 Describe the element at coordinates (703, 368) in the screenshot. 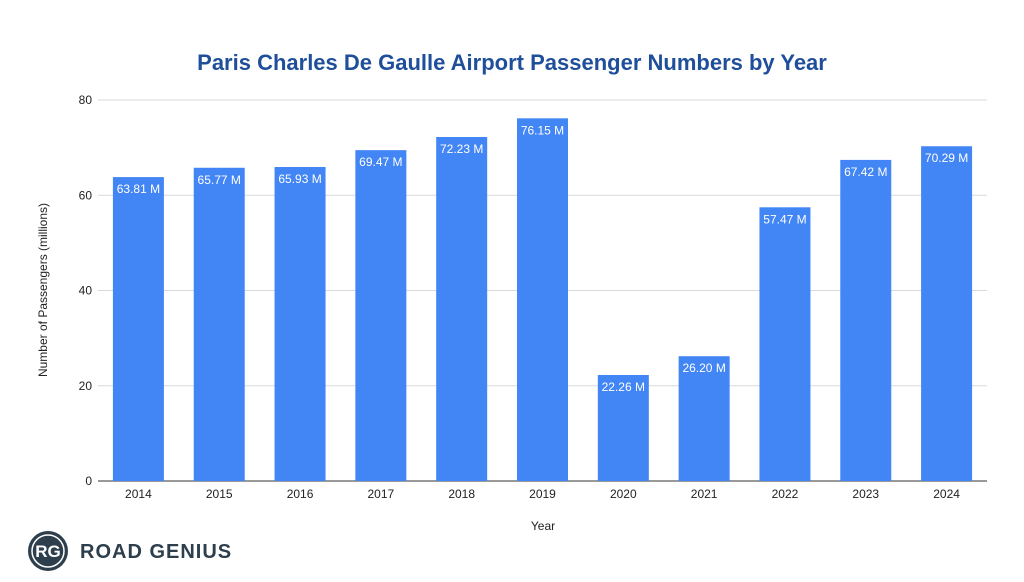

I see `bar-data-label: 26.20 M` at that location.